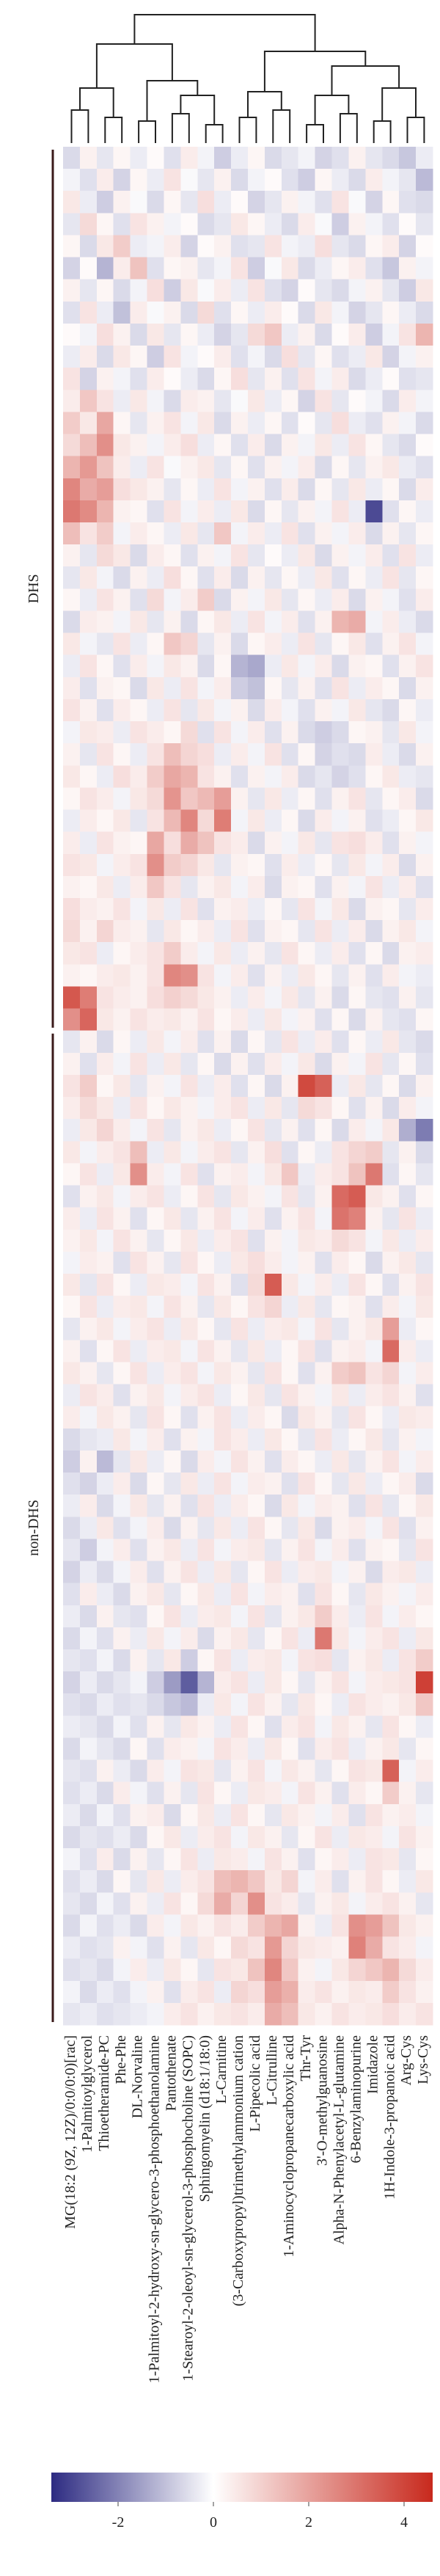 The height and width of the screenshot is (2576, 440). What do you see at coordinates (404, 2522) in the screenshot?
I see `colorbar-tick-label: 4` at bounding box center [404, 2522].